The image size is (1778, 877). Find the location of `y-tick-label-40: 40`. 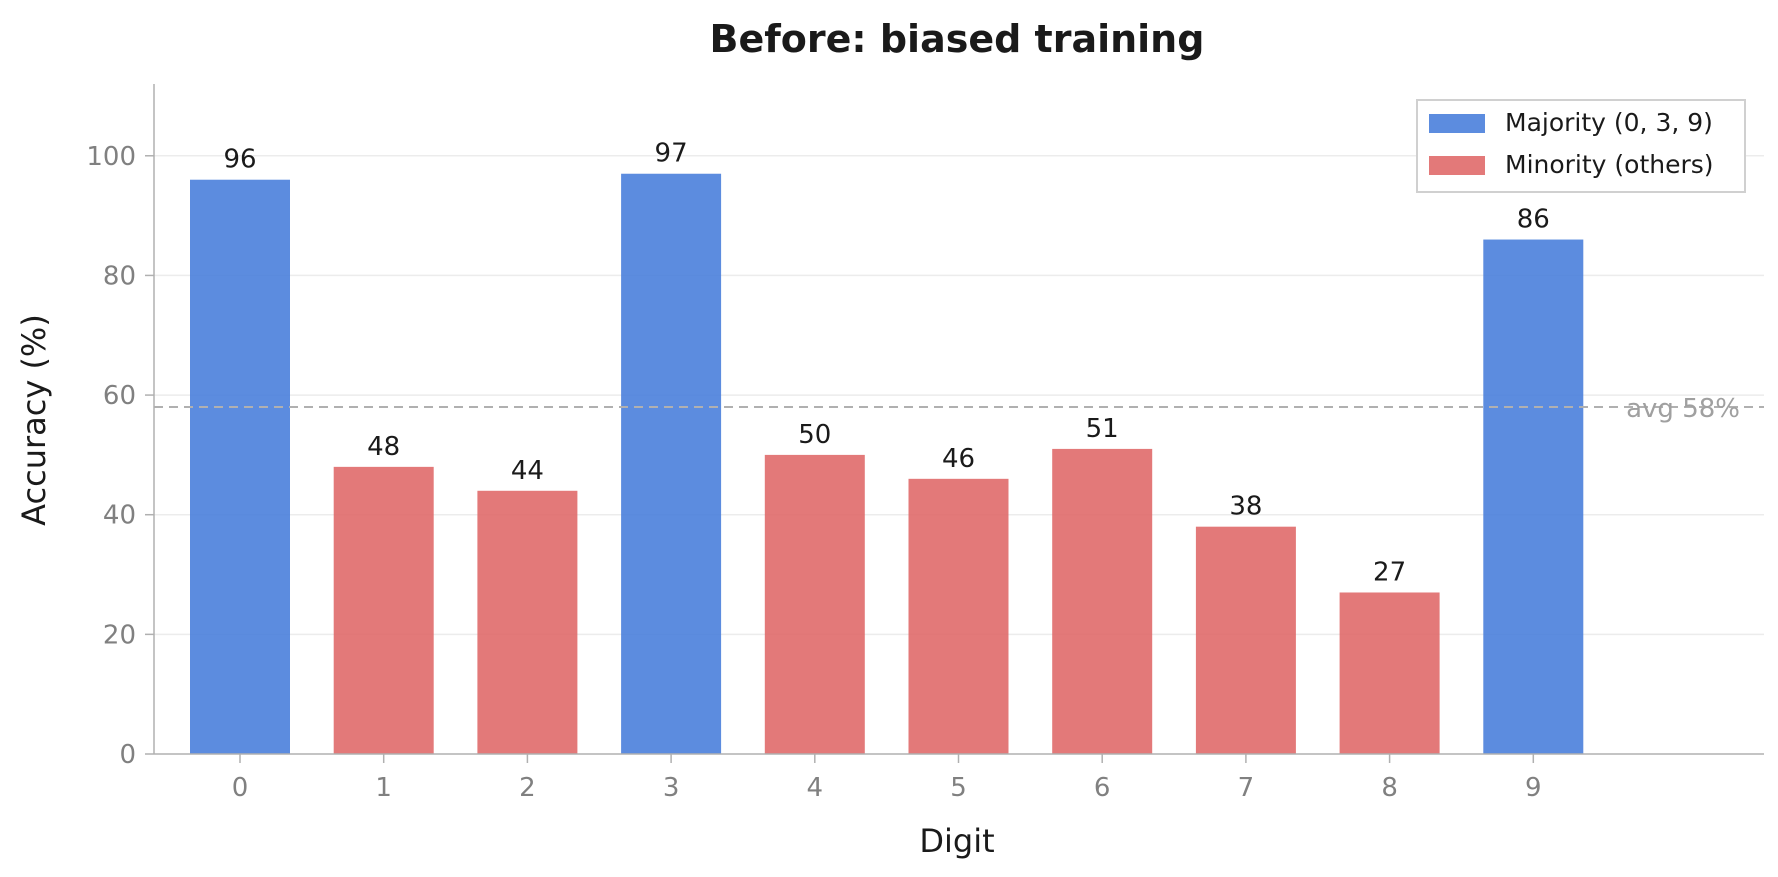

y-tick-label-40: 40 is located at coordinates (119, 516).